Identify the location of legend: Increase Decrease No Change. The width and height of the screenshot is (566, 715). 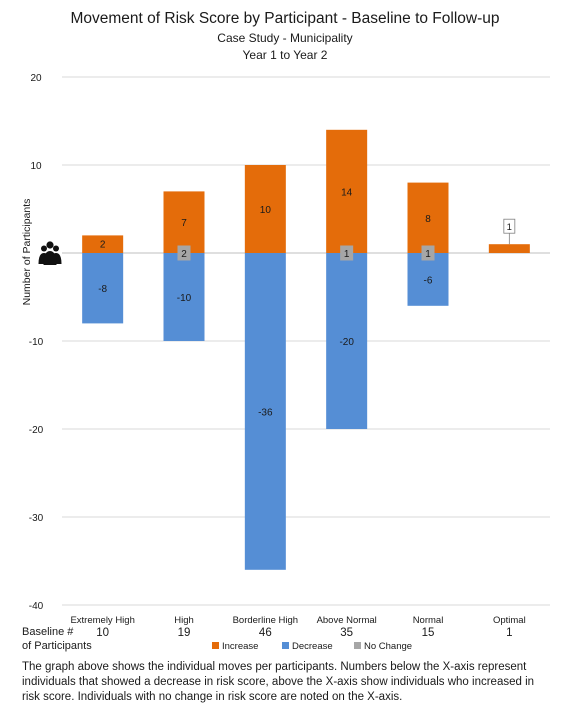
(312, 646).